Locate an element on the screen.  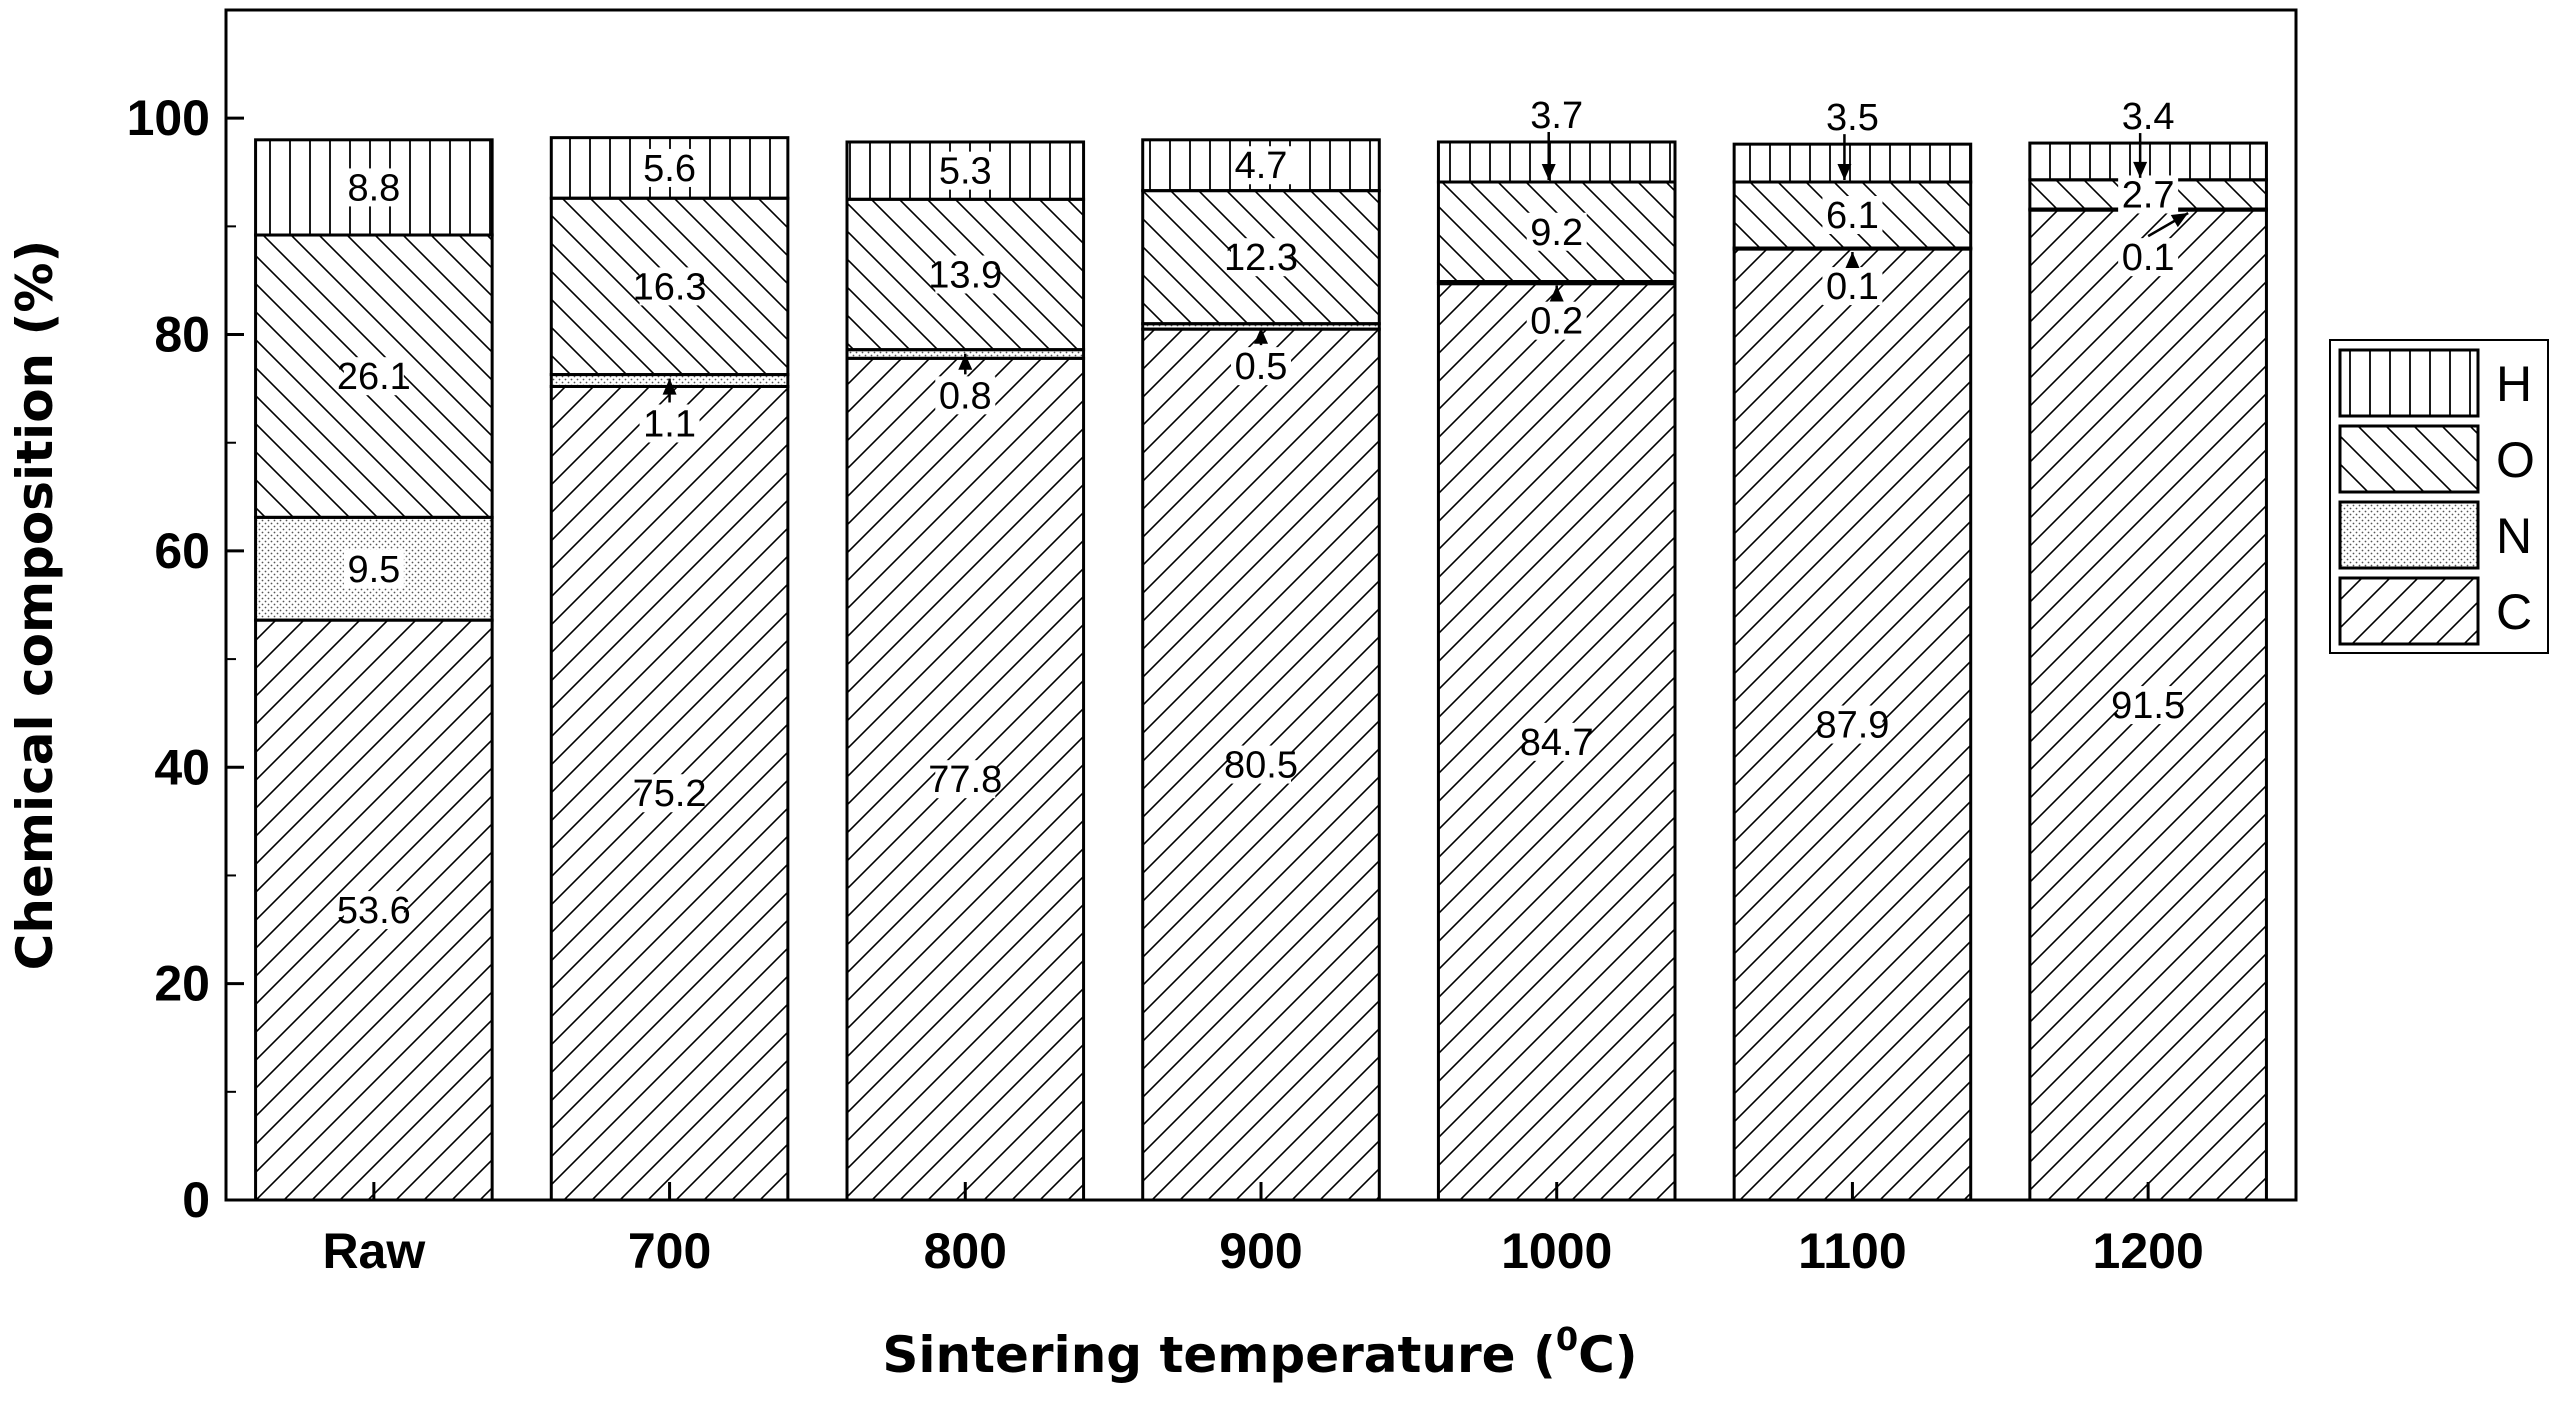
segment-label-o: 6.1 is located at coordinates (1852, 216).